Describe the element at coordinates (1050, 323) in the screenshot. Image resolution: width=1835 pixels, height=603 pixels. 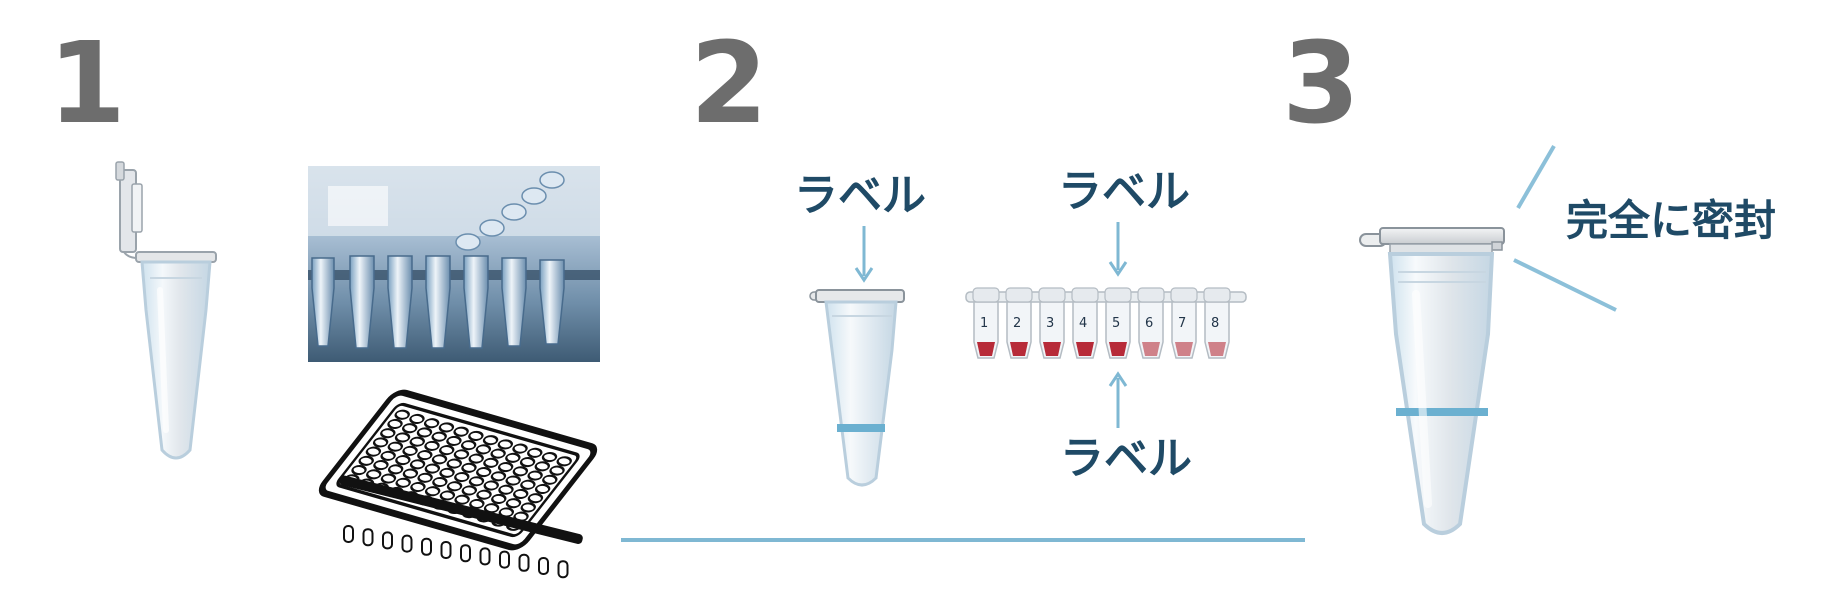
I see `strip-tube-number: 3` at that location.